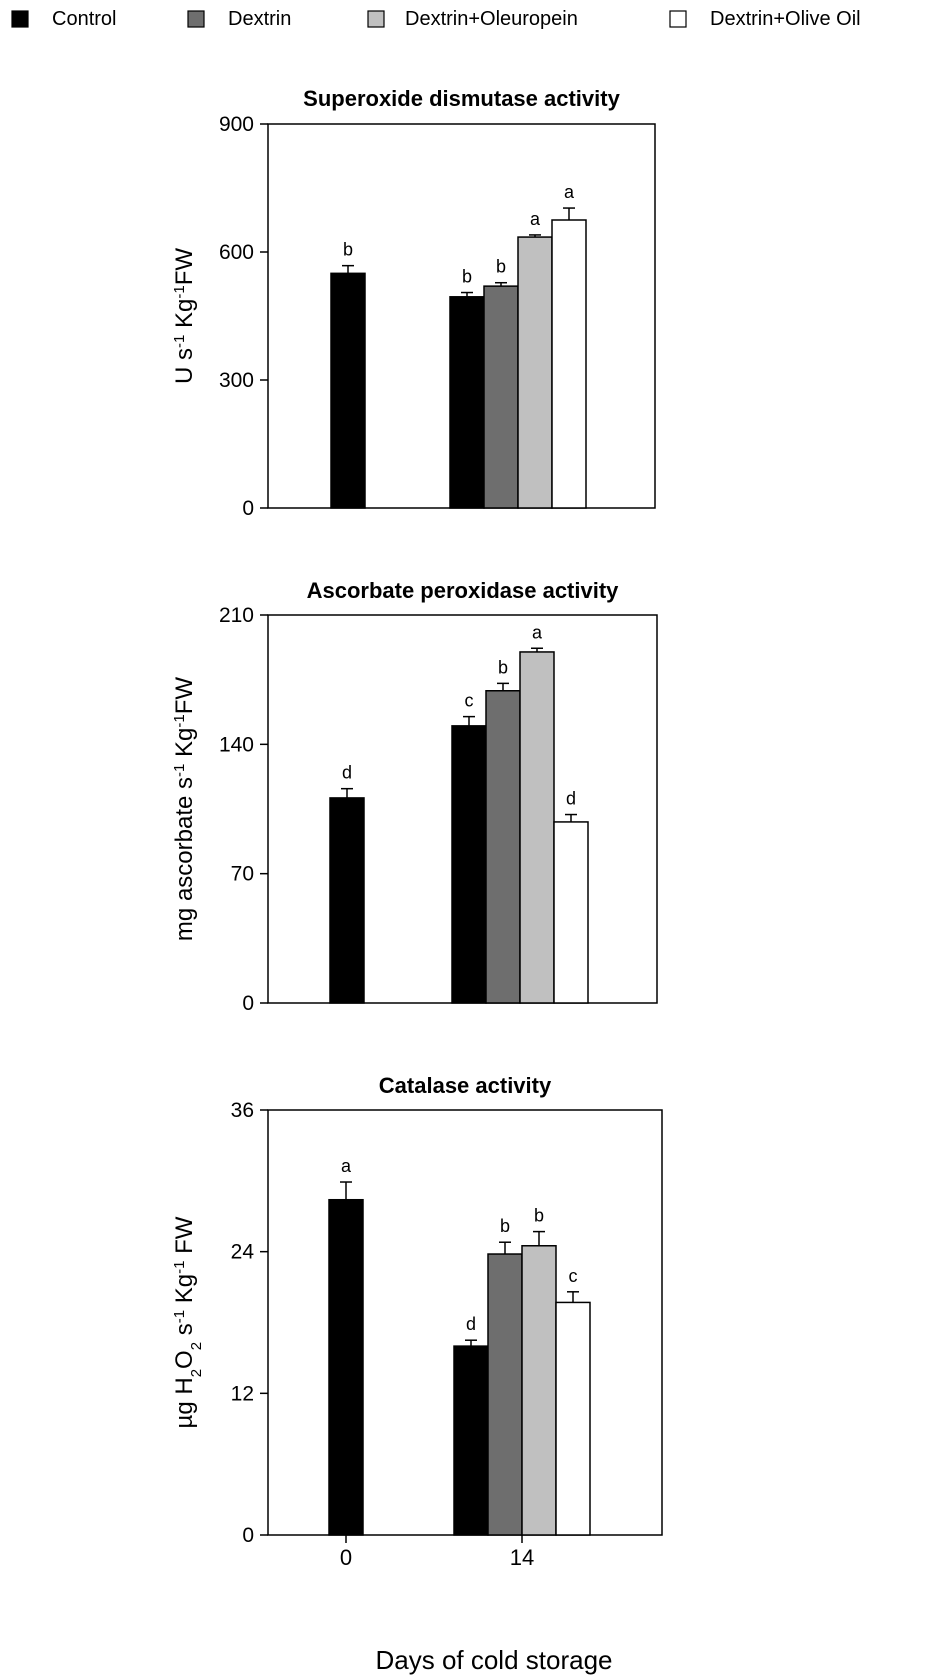 This screenshot has height=1677, width=944. I want to click on y-tick-label: 70, so click(242, 874).